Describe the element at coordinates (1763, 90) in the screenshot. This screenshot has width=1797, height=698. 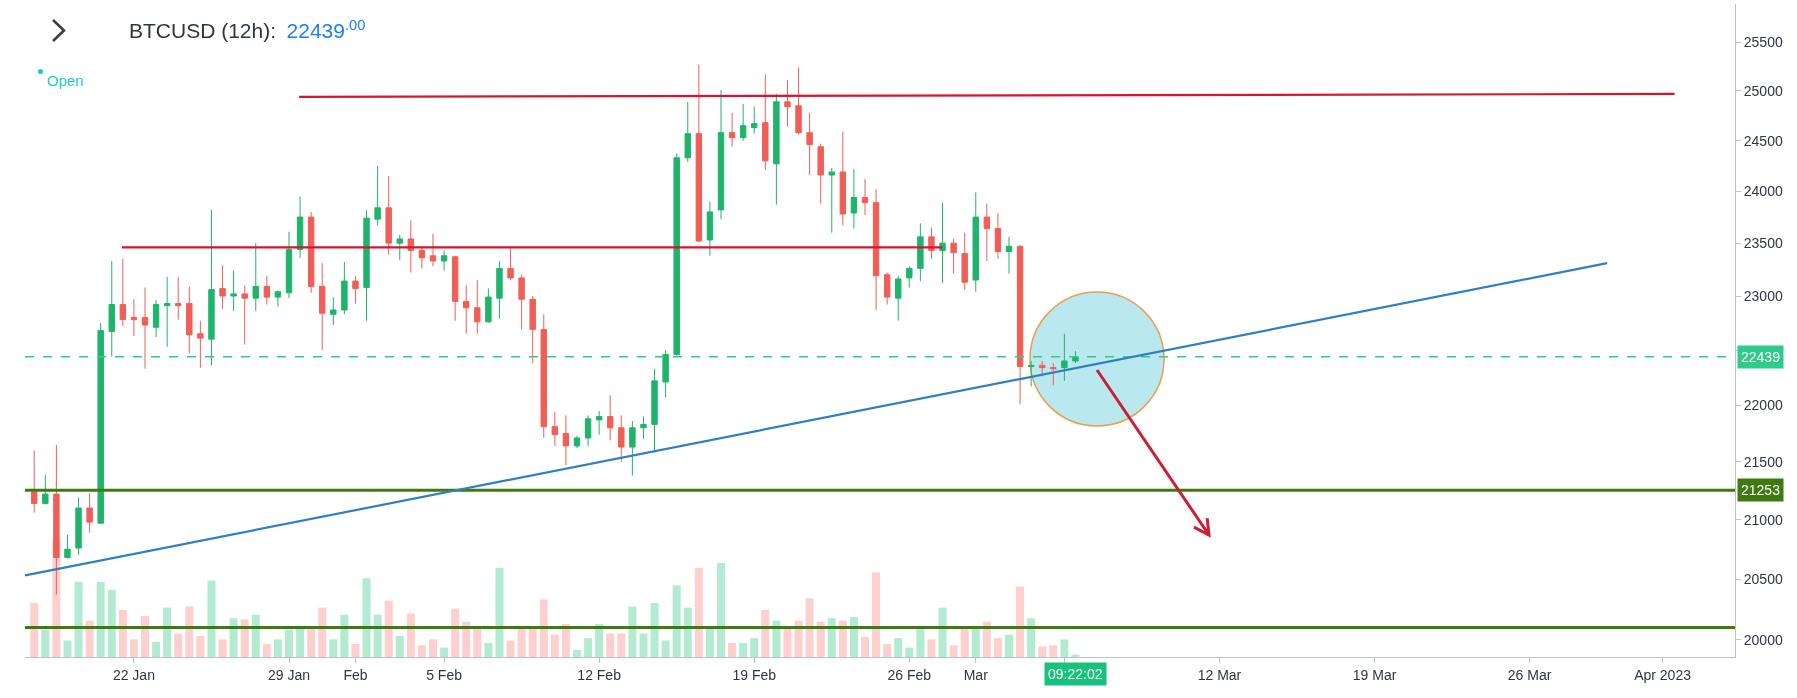
I see `y-tick-label: 25000` at that location.